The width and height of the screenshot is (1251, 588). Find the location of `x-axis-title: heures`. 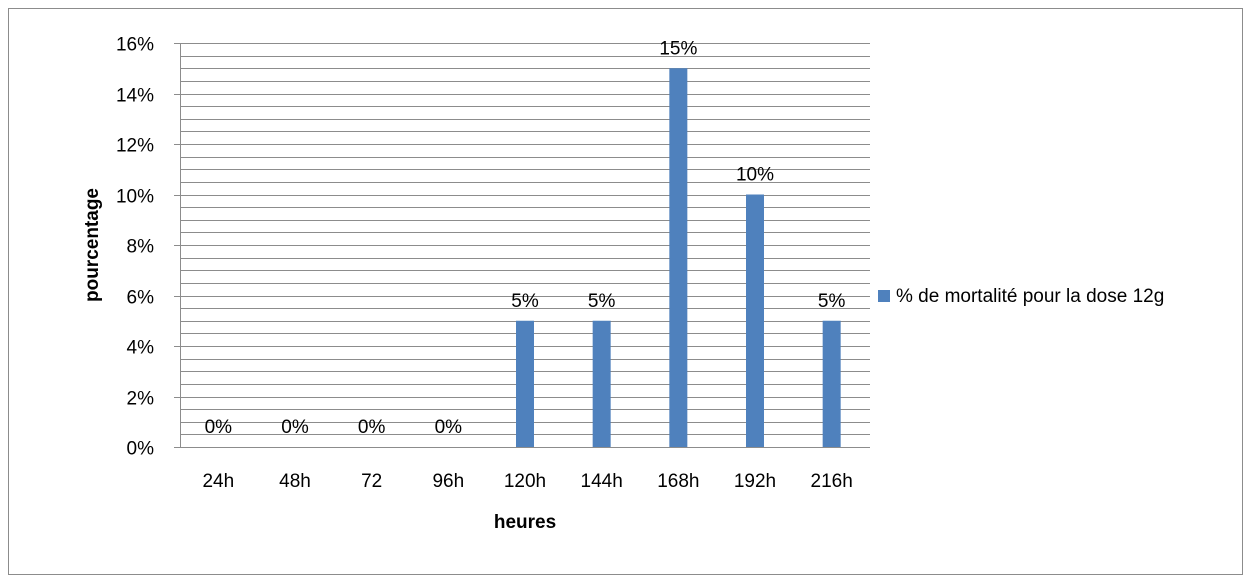

x-axis-title: heures is located at coordinates (525, 522).